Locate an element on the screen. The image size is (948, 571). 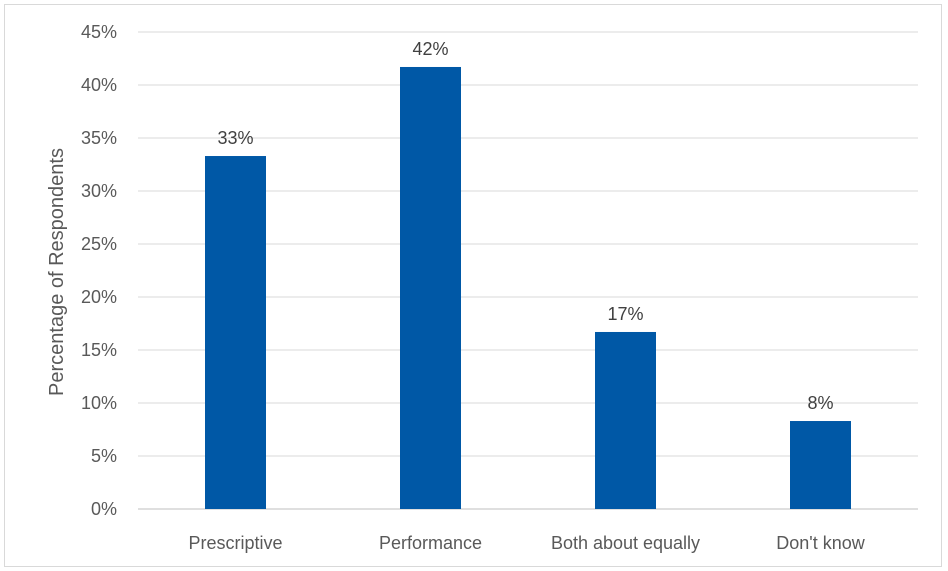
y-tick-label: 5% is located at coordinates (104, 456).